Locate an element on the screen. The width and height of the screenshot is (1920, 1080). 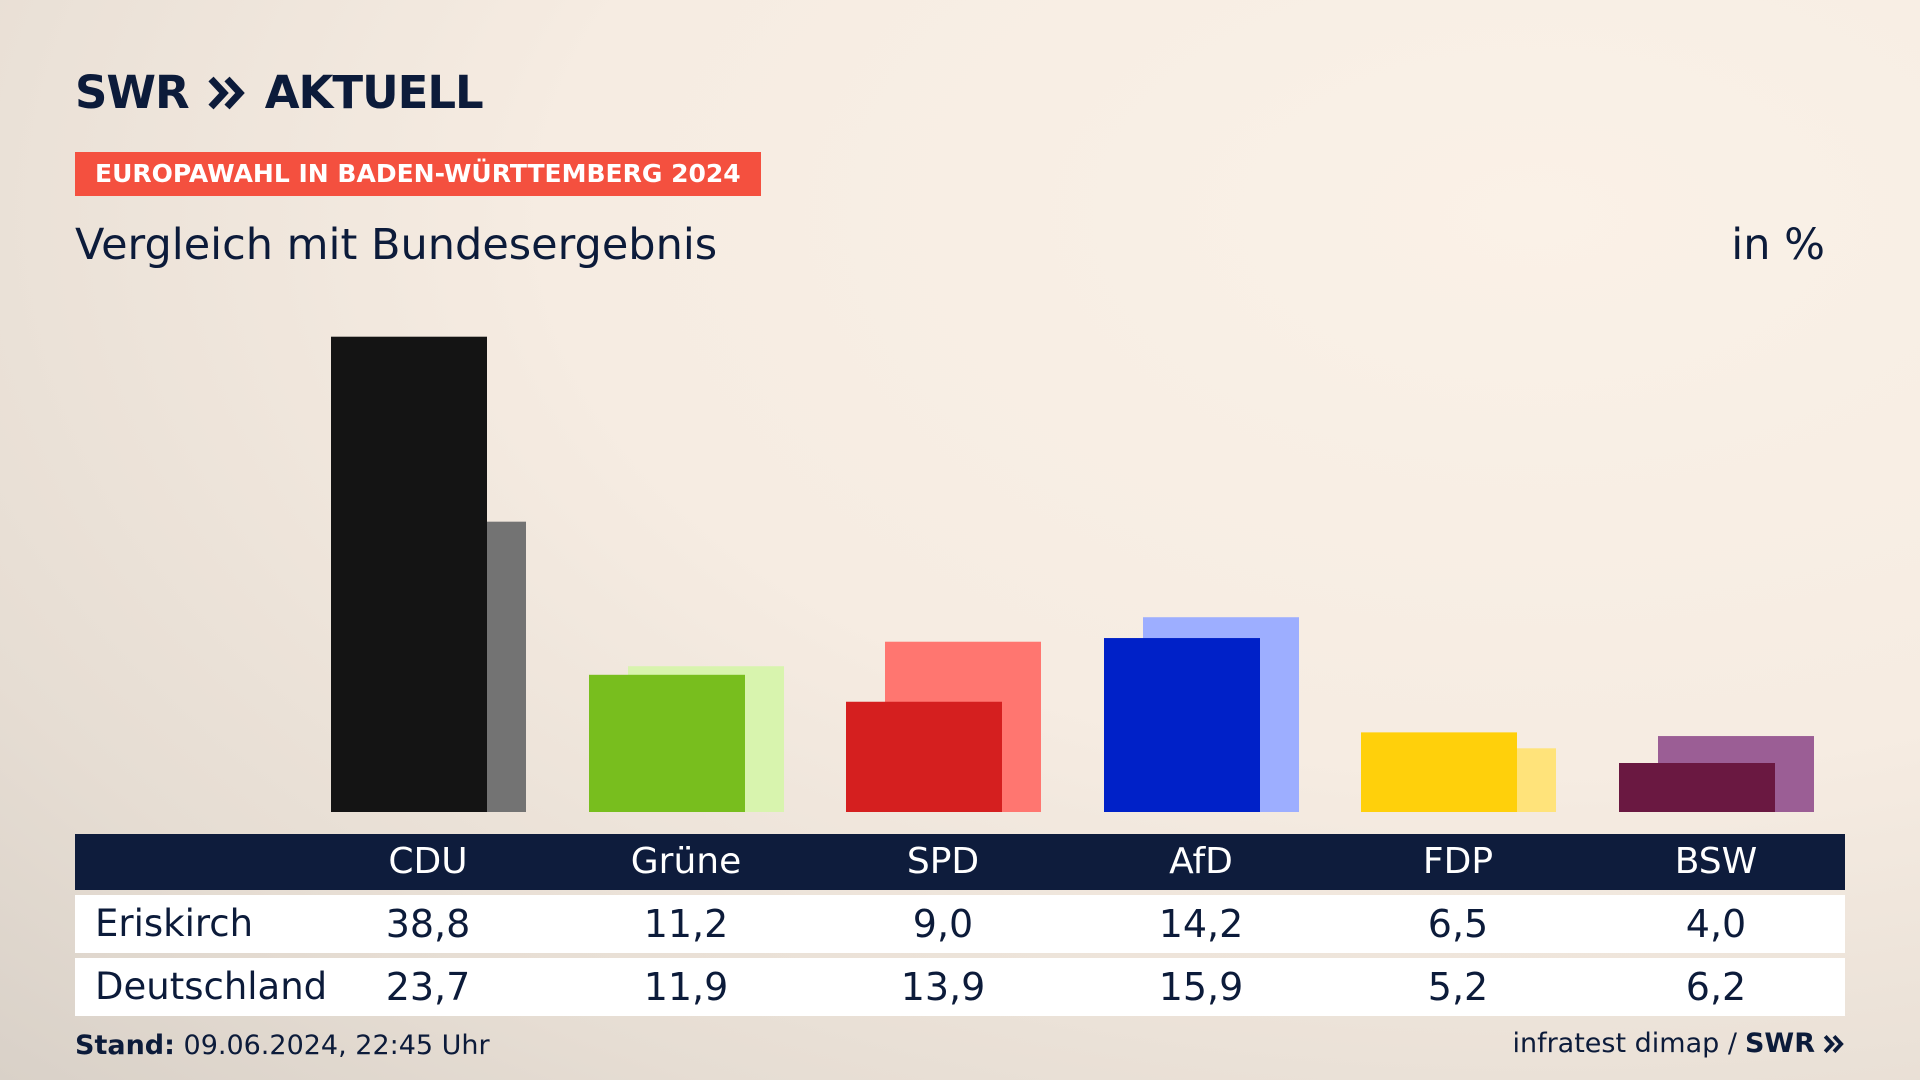
bar-eriskirch-bsw is located at coordinates (1697, 787).